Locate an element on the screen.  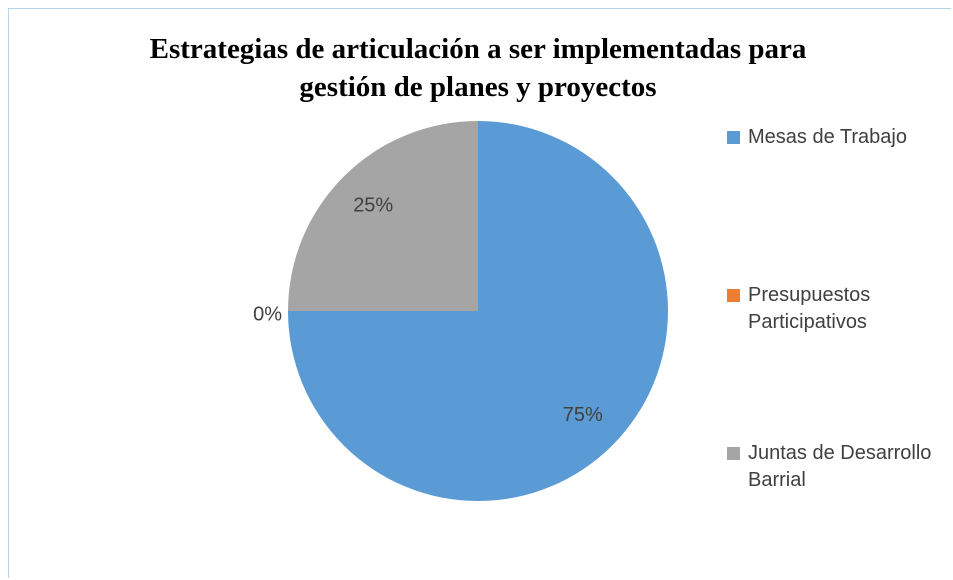
legend-item: Mesas de Trabajo is located at coordinates (837, 137).